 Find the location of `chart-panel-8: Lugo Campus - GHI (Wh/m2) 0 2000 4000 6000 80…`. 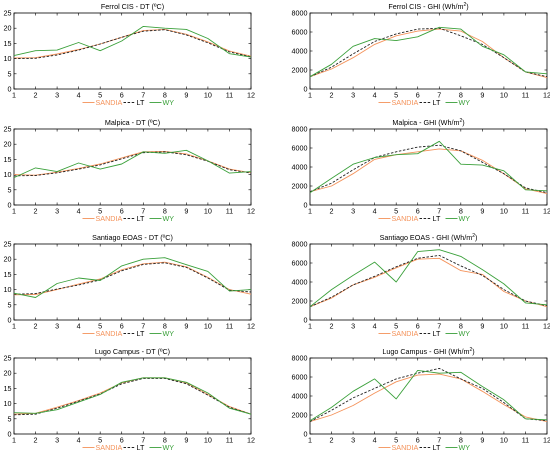

chart-panel-8: Lugo Campus - GHI (Wh/m2) 0 2000 4000 6000 80… is located at coordinates (421, 399).